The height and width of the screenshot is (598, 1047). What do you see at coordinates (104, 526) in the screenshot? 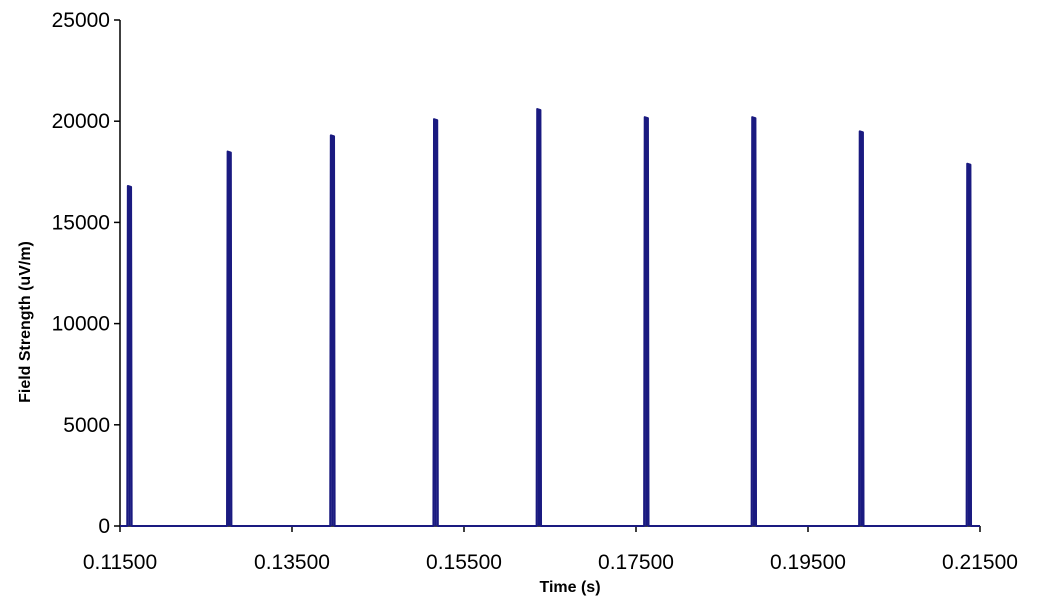
I see `y-tick-label: 0` at bounding box center [104, 526].